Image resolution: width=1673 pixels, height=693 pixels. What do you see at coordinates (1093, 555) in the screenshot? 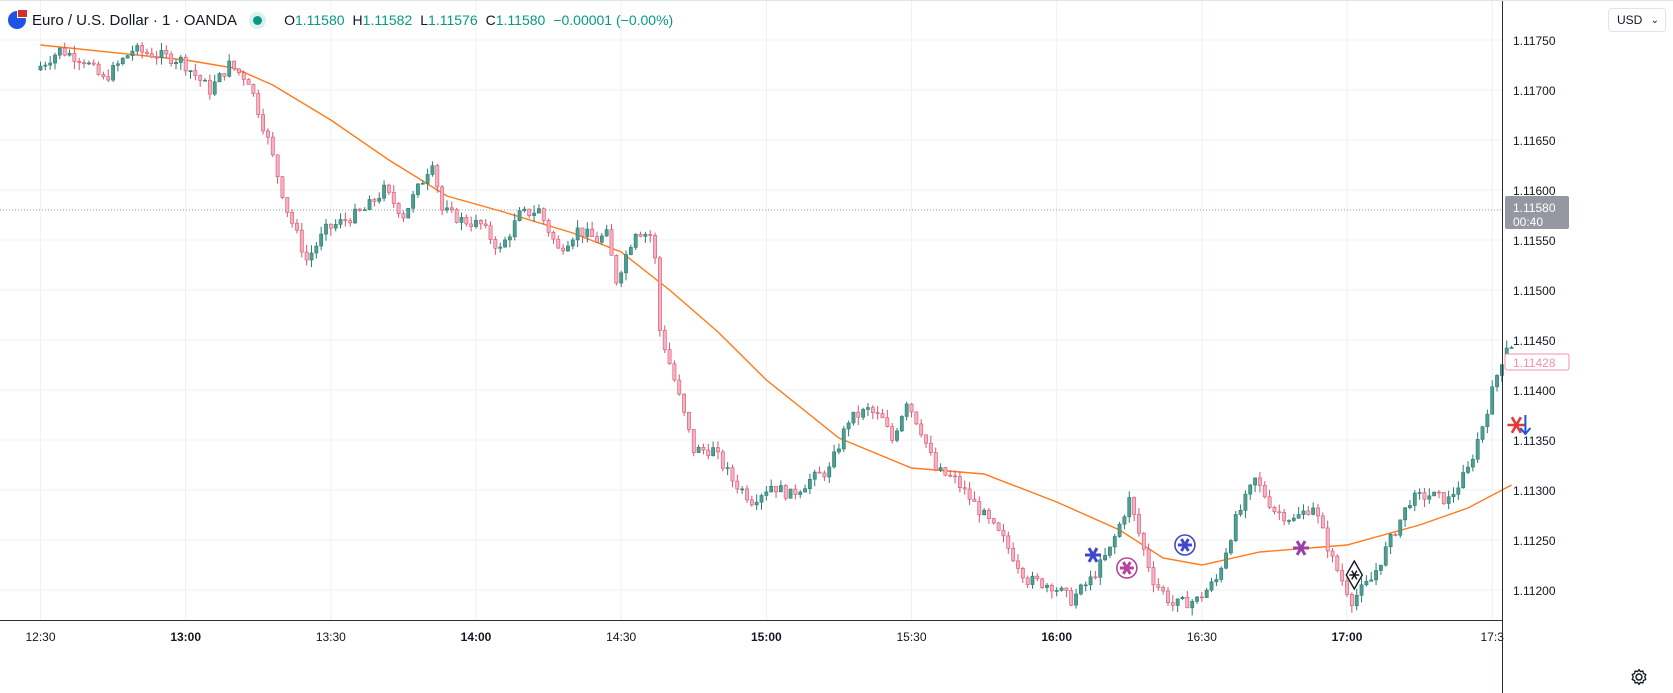
I see `marker-spoke` at bounding box center [1093, 555].